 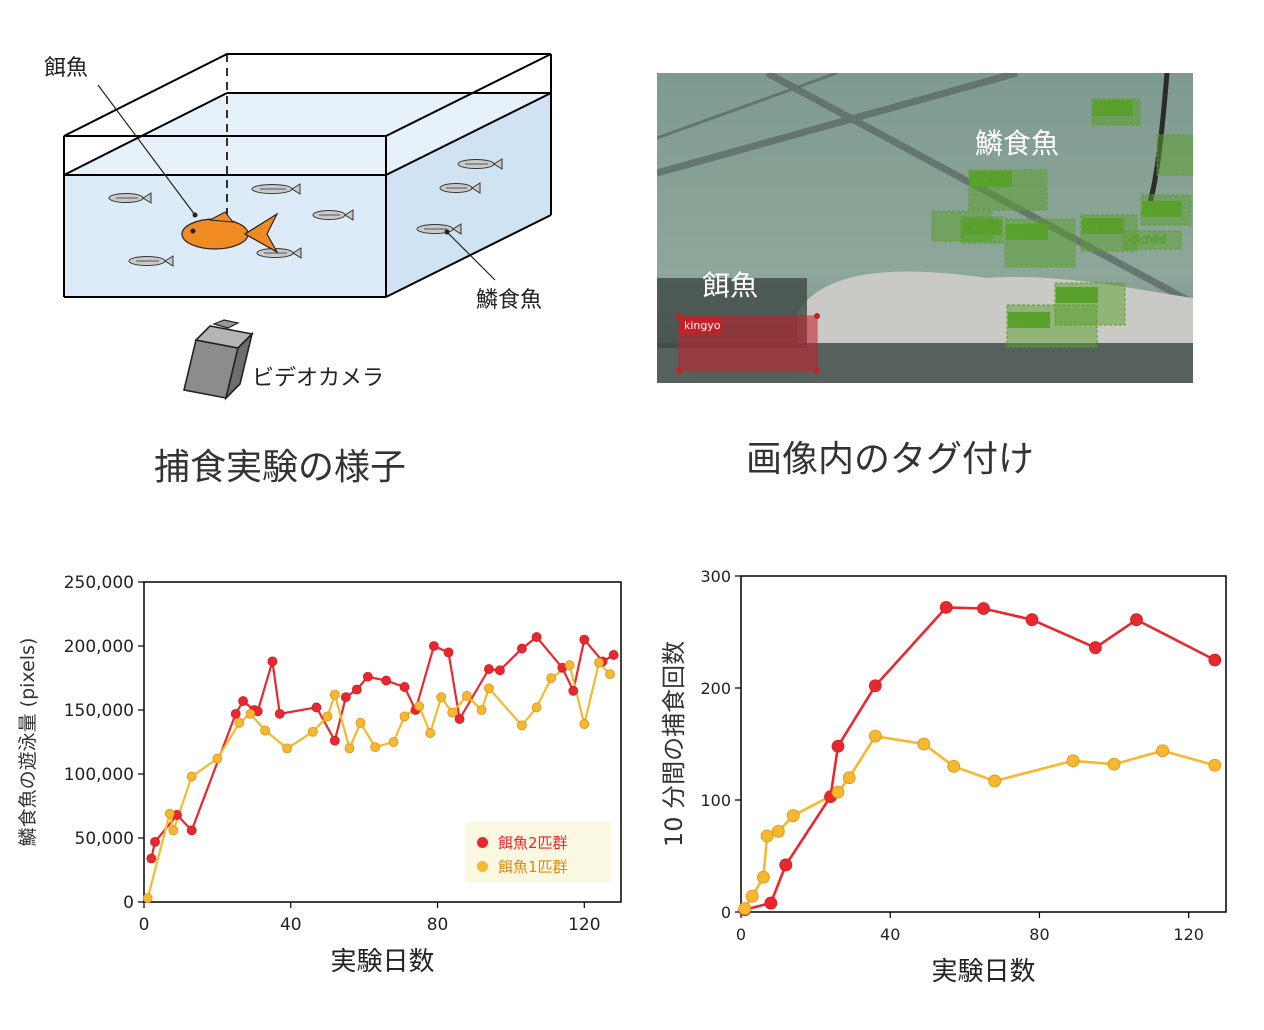 What do you see at coordinates (715, 800) in the screenshot?
I see `y-tick-label: 100` at bounding box center [715, 800].